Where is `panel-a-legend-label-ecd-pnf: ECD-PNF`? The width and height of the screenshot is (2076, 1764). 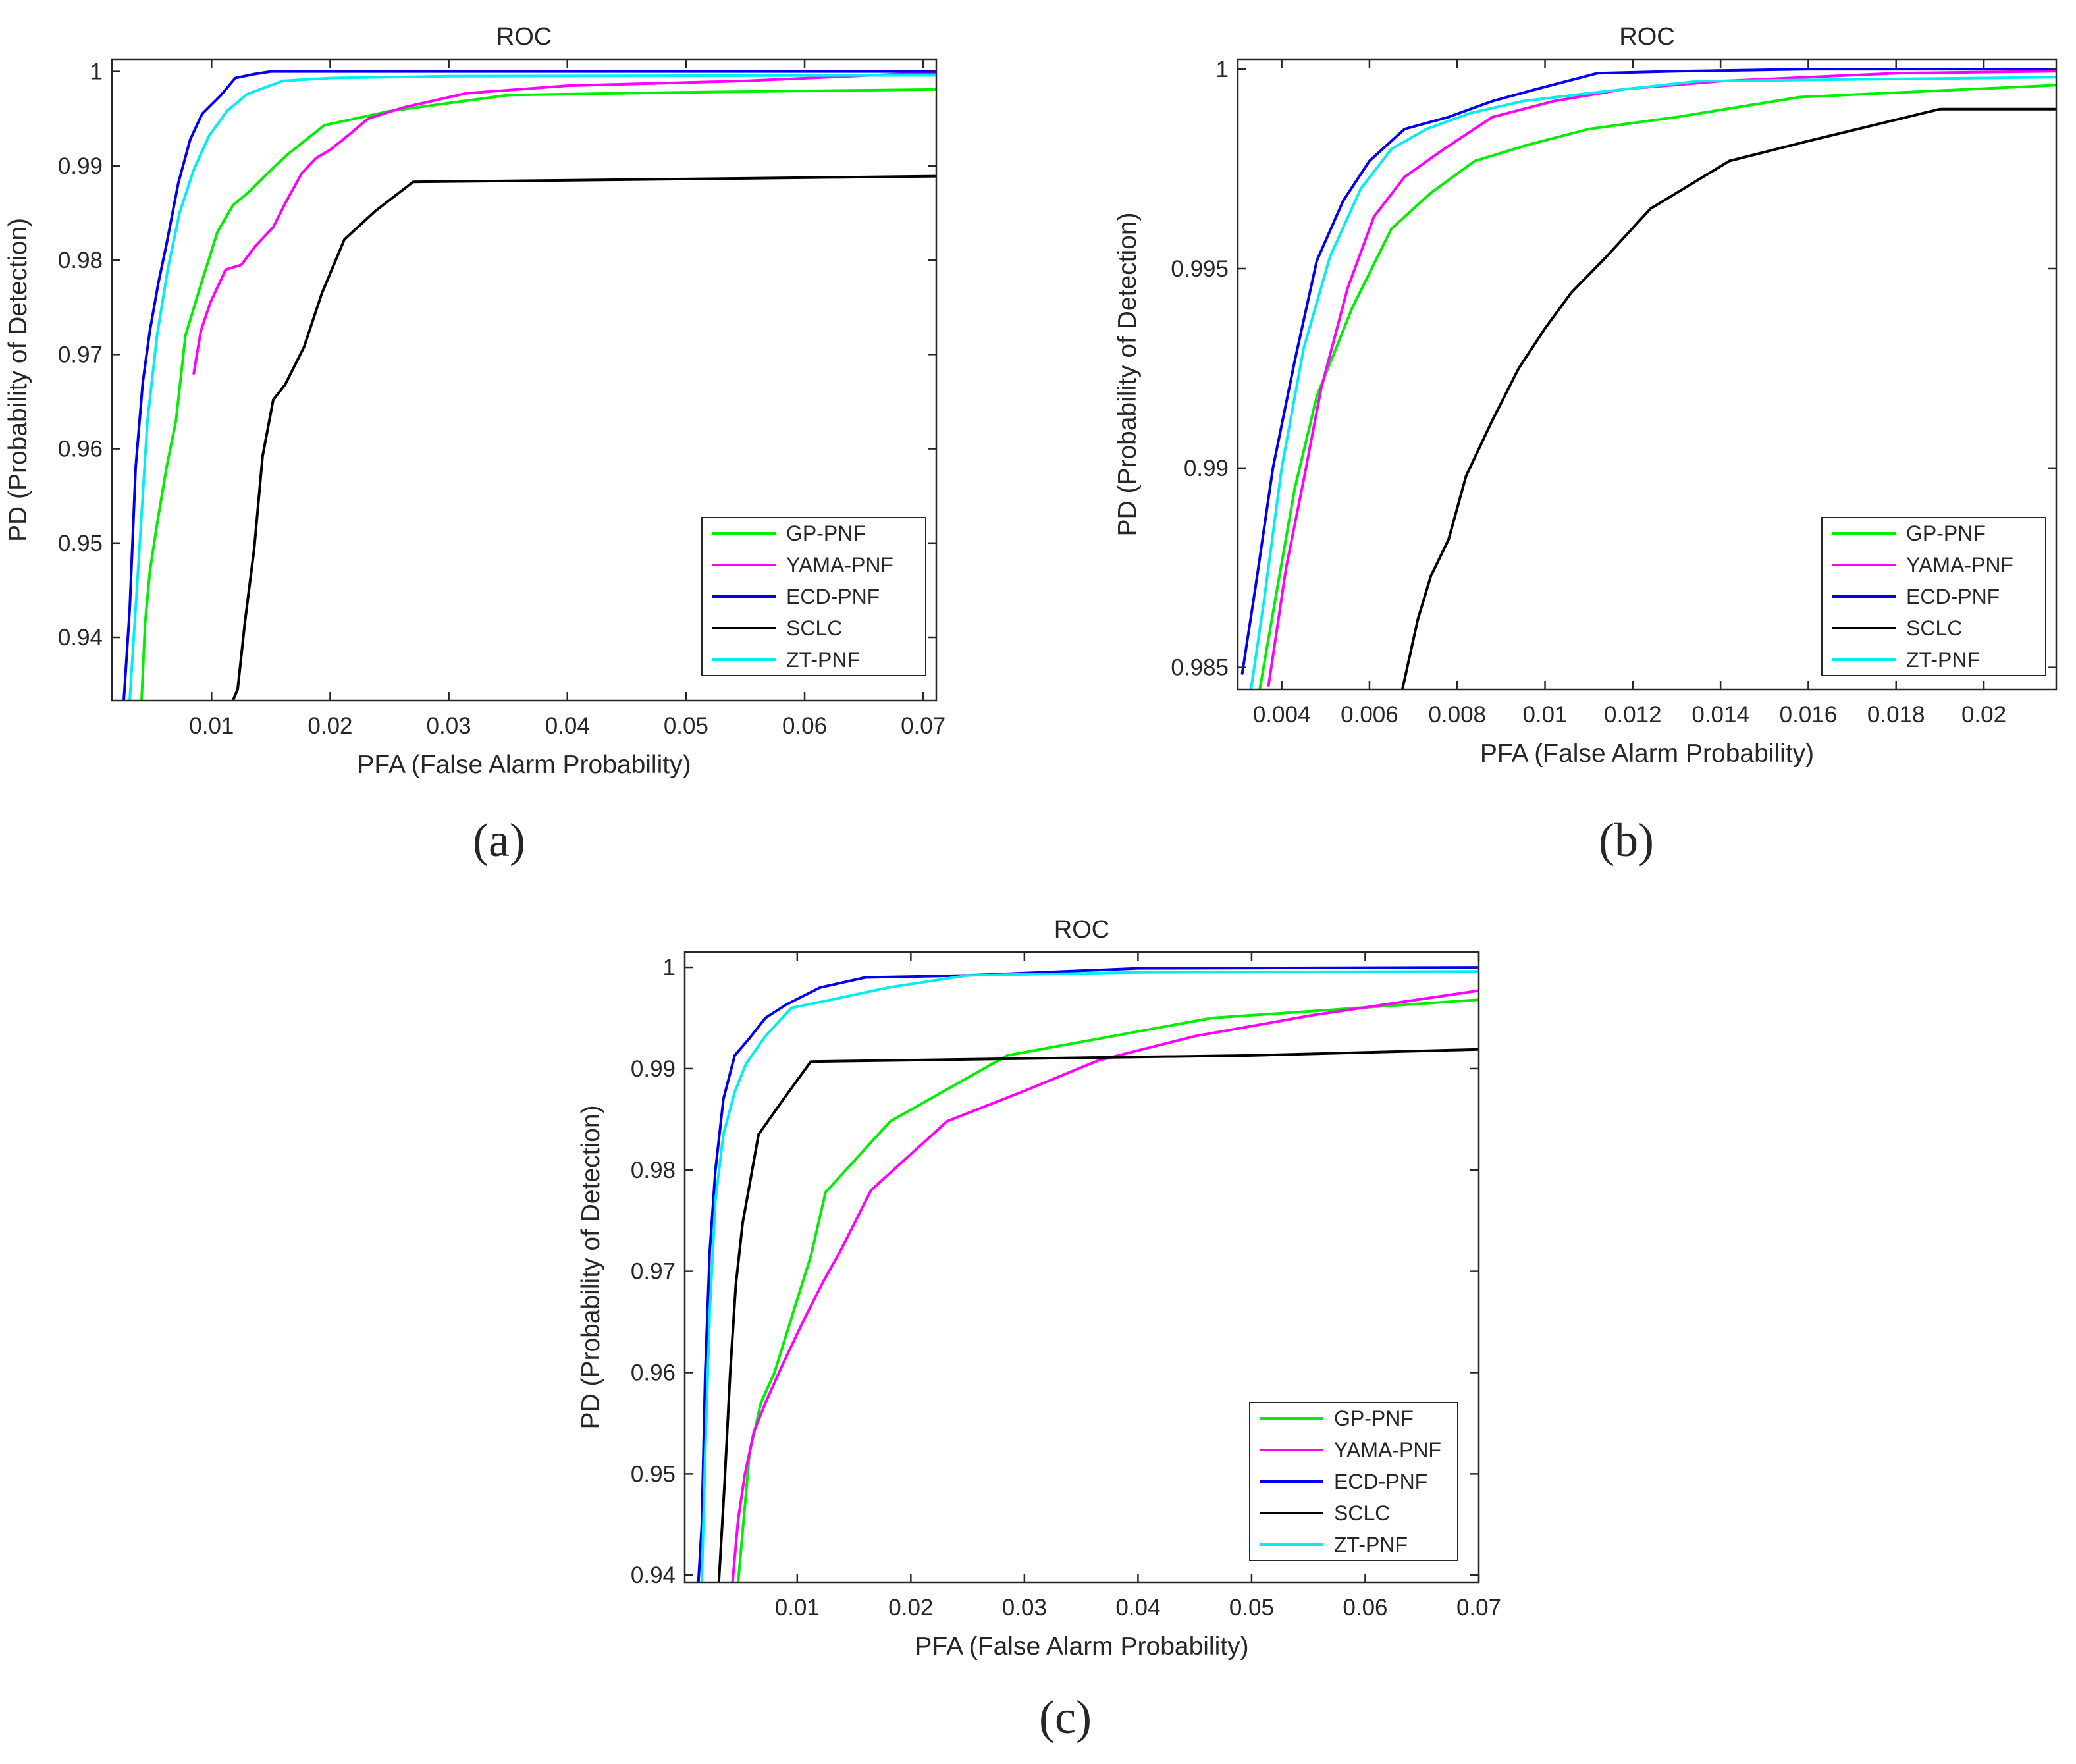
panel-a-legend-label-ecd-pnf: ECD-PNF is located at coordinates (833, 596).